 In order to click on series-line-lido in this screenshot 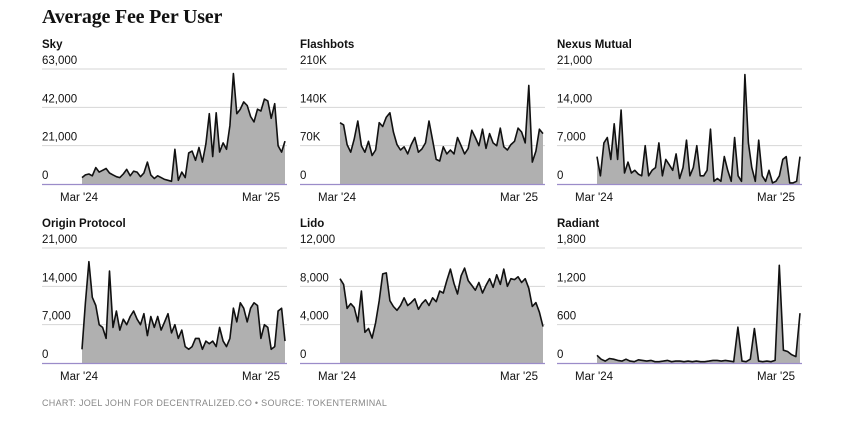, I will do `click(441, 303)`.